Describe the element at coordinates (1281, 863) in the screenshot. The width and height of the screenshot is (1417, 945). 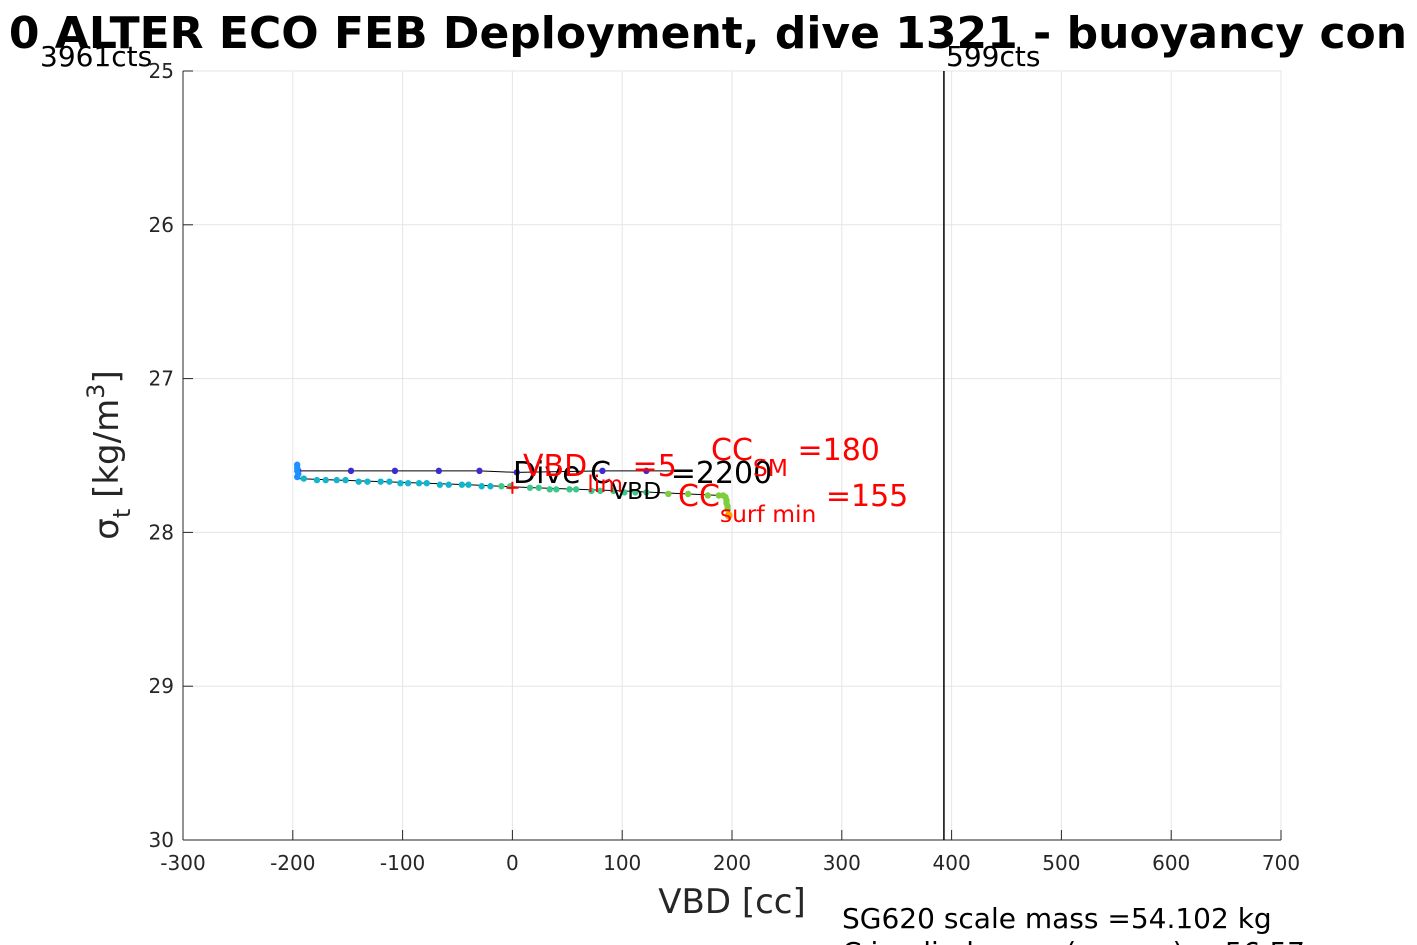
I see `x-tick-label: 700` at that location.